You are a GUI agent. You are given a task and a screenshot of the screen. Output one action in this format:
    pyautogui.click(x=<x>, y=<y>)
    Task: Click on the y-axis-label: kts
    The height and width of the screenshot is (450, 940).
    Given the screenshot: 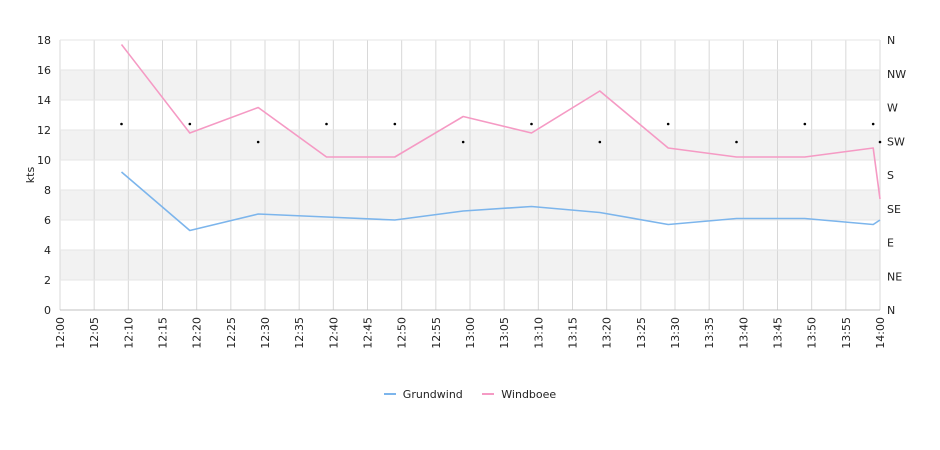 What is the action you would take?
    pyautogui.click(x=30, y=175)
    